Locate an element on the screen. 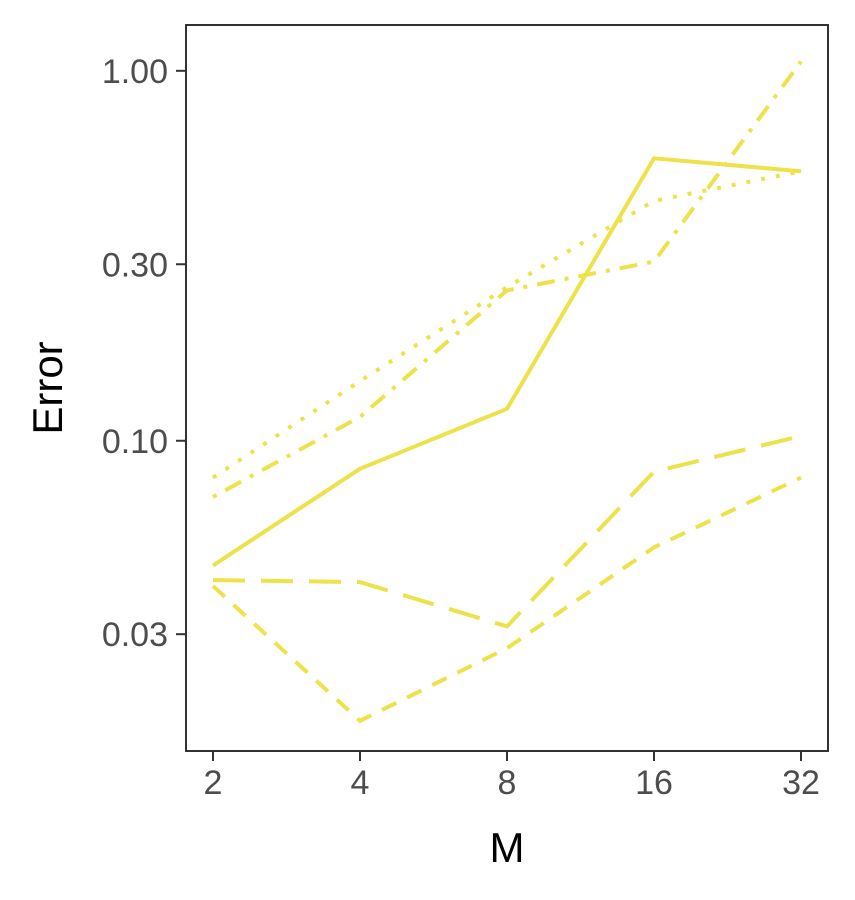 The height and width of the screenshot is (900, 855). x-tick-label: 32 is located at coordinates (801, 783).